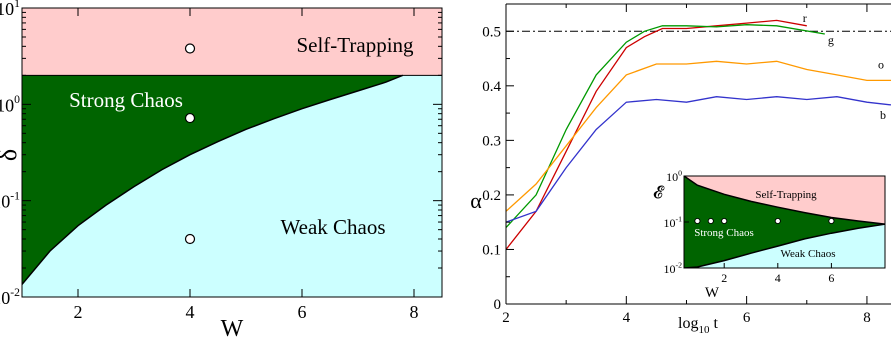 This screenshot has width=891, height=343. I want to click on y-tick-label: 0, so click(498, 305).